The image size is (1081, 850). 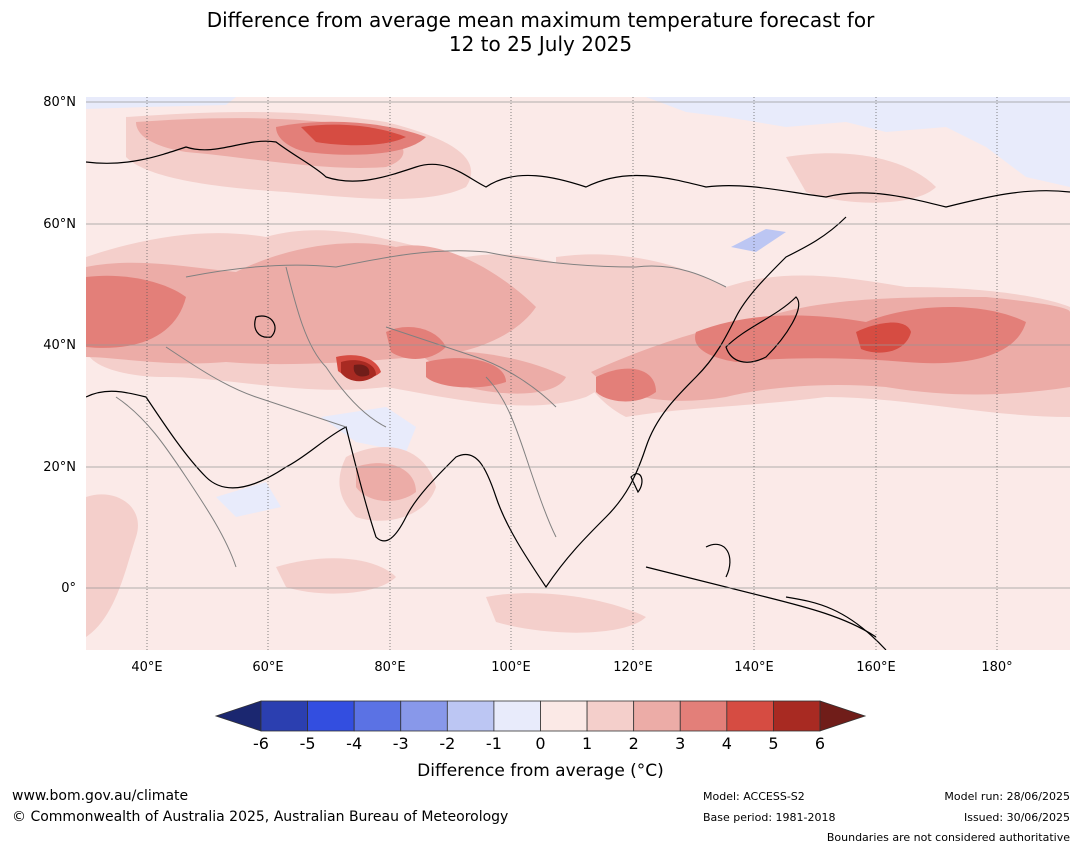 I want to click on colorbar-tick-label: 2, so click(x=633, y=743).